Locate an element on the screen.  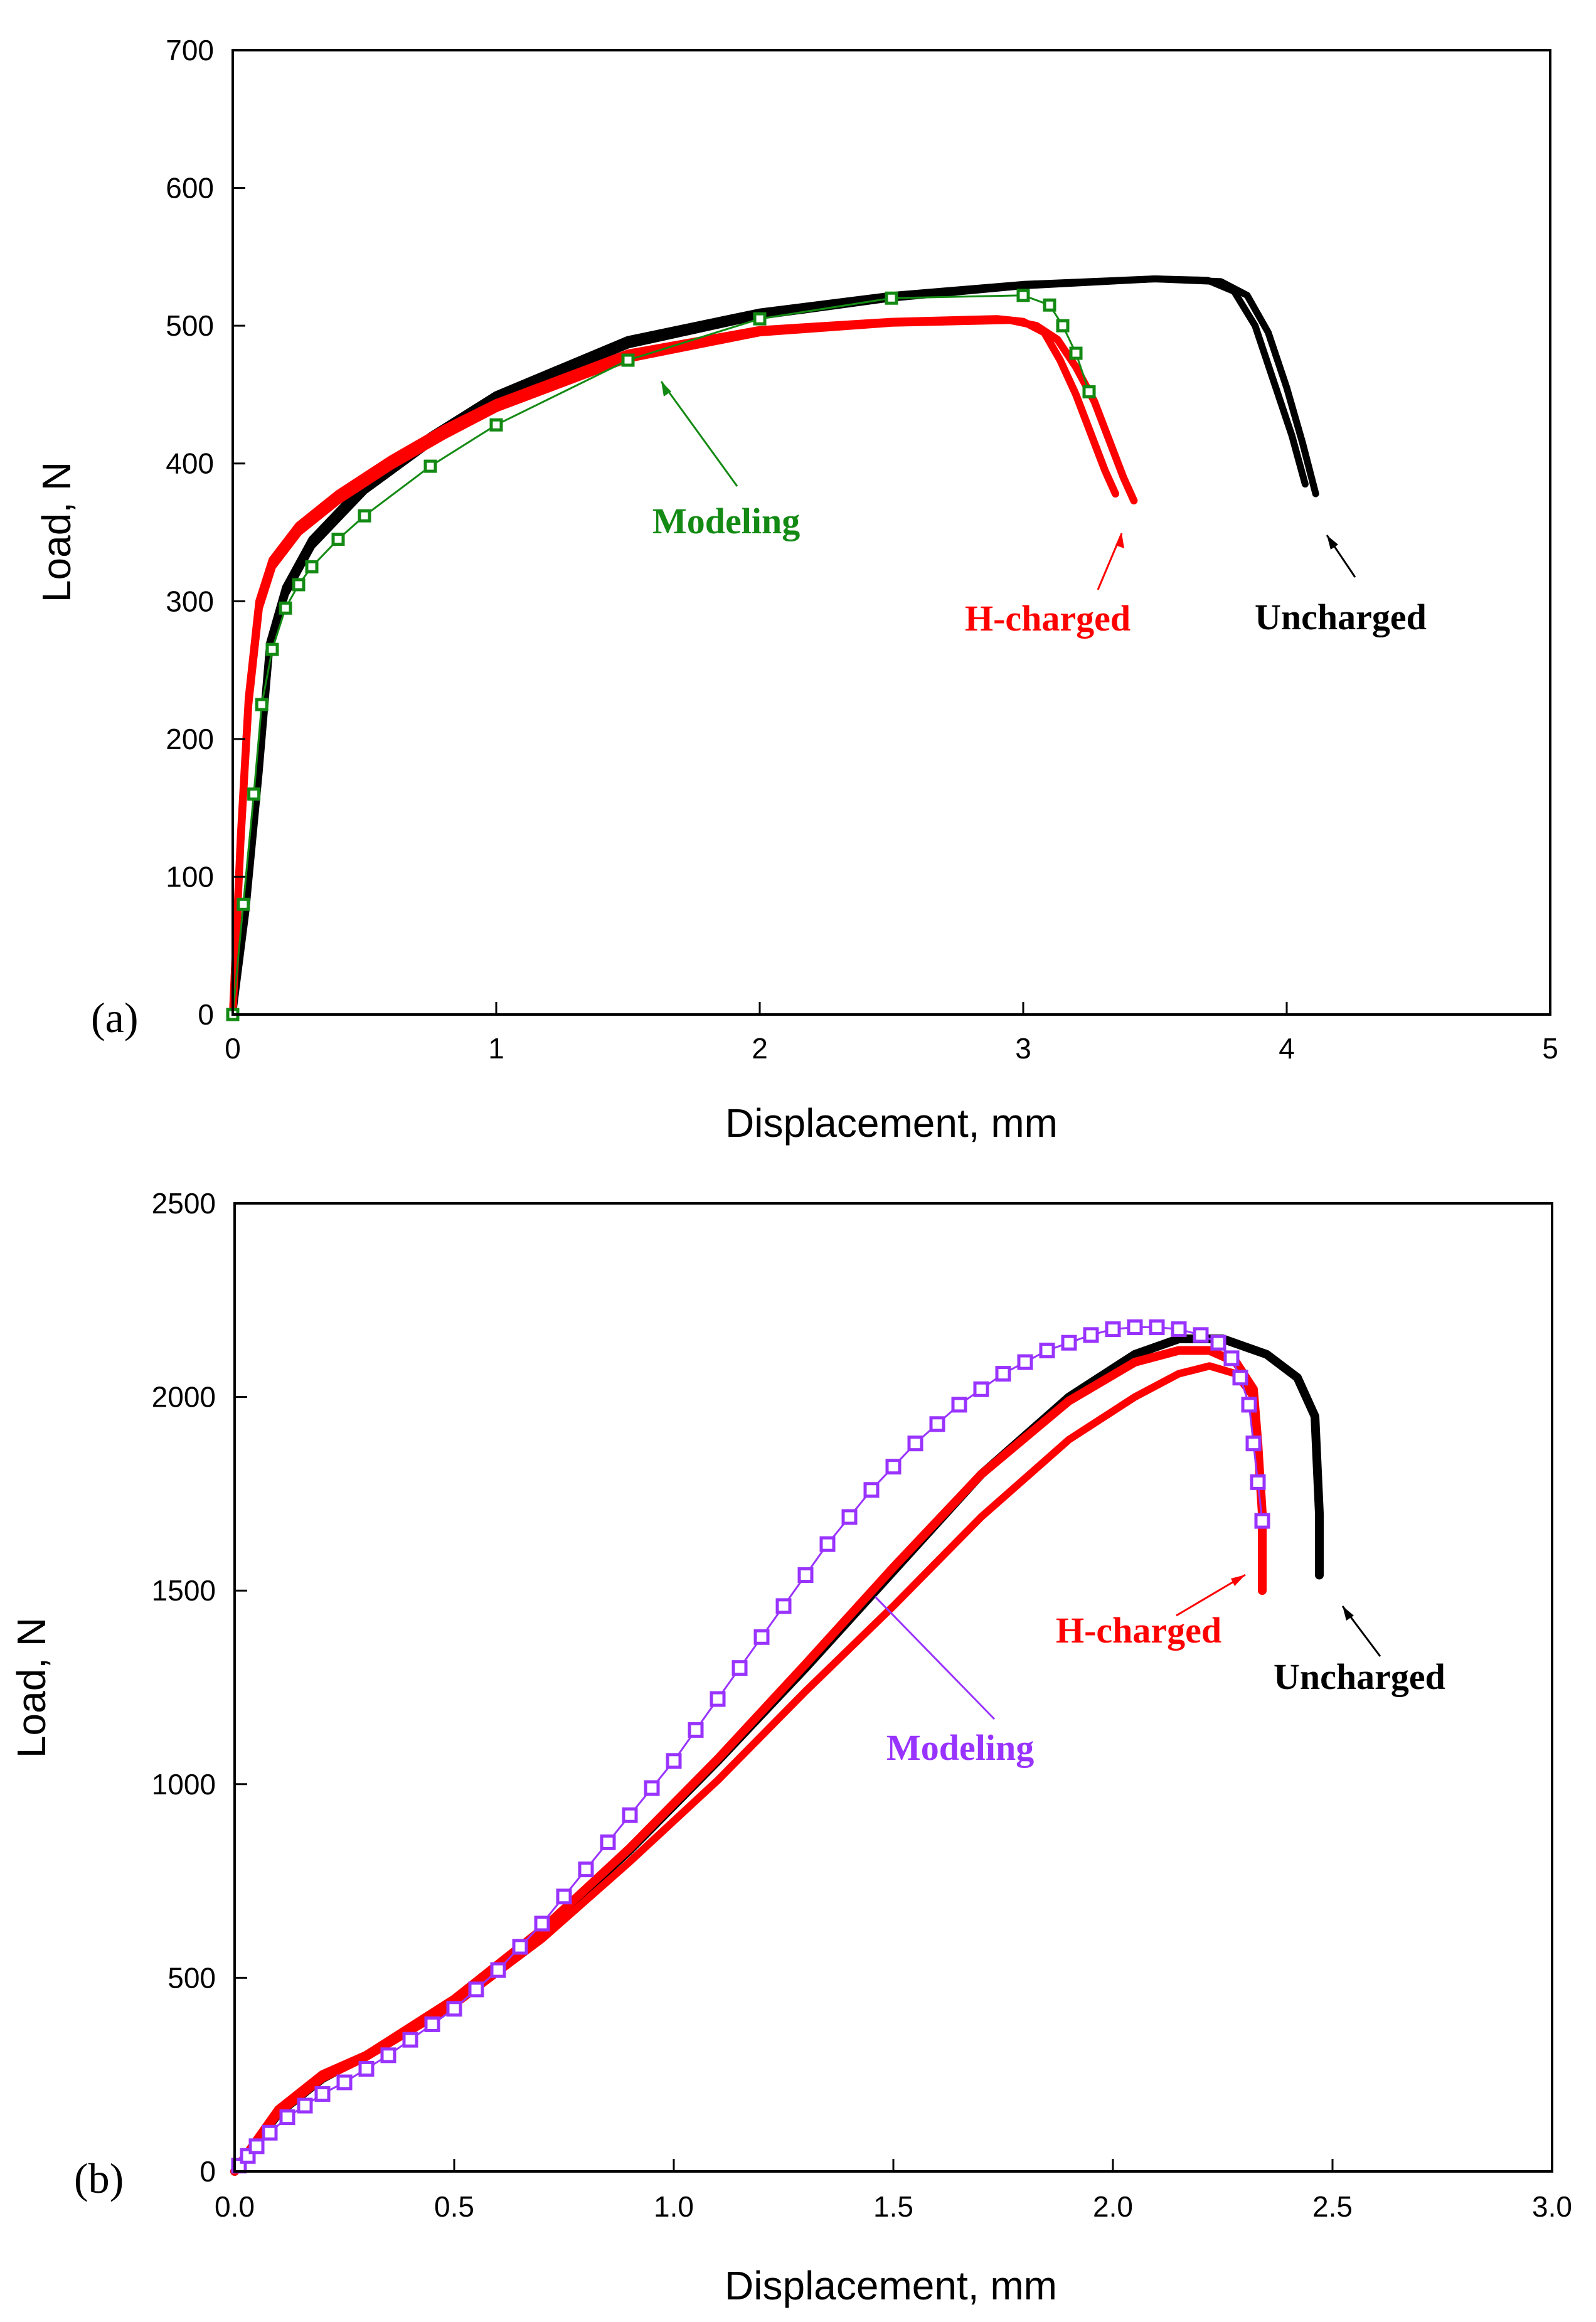
panel-a-label: (a) is located at coordinates (114, 1017).